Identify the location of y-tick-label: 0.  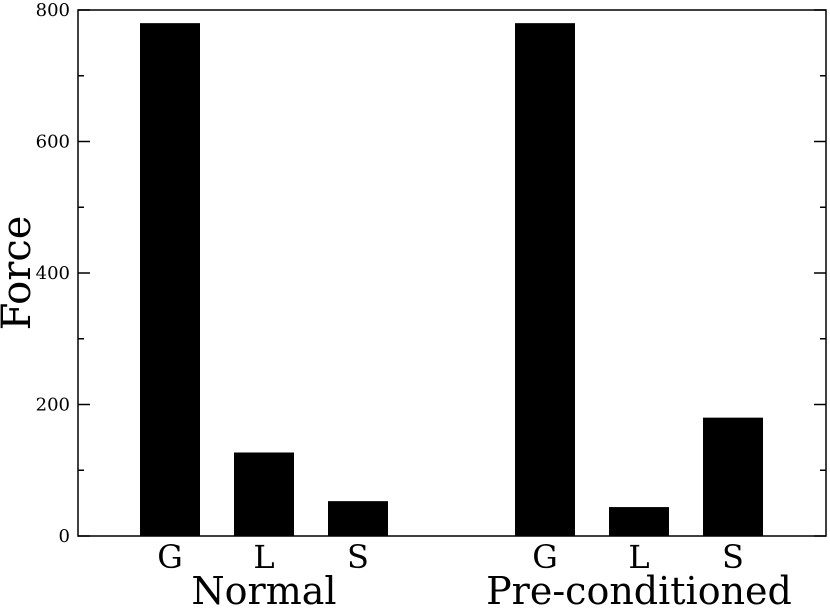
(64, 536).